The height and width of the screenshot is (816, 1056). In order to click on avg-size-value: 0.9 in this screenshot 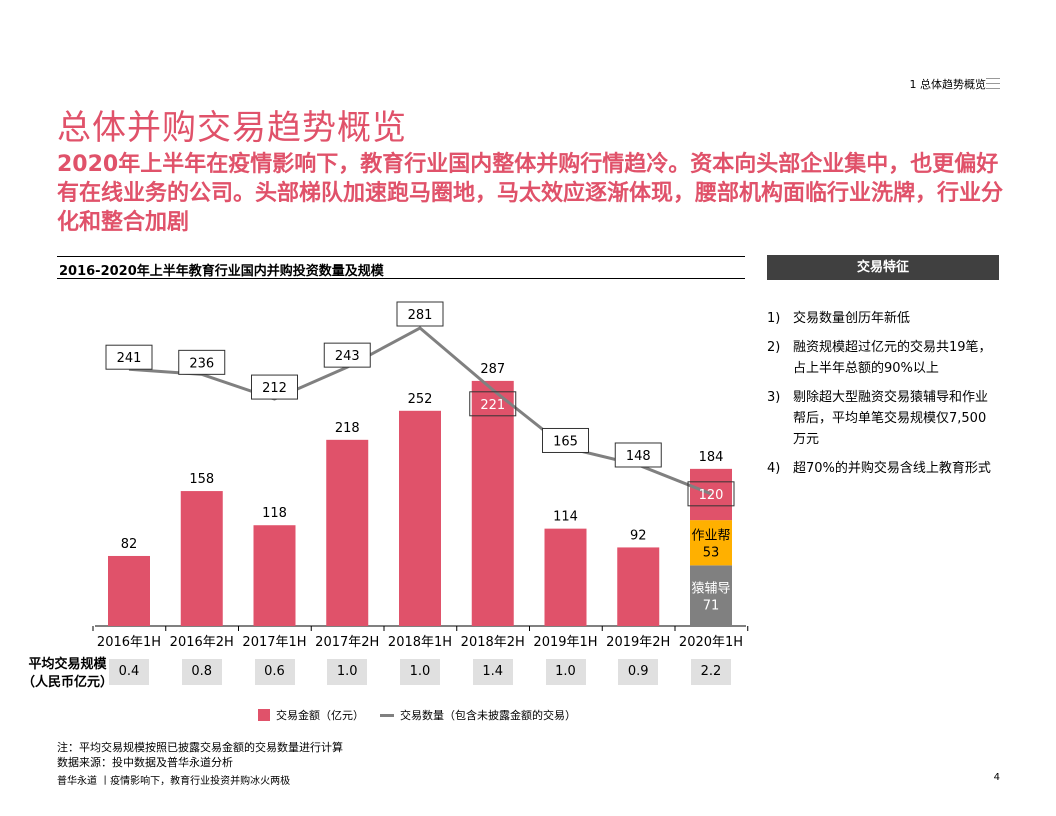, I will do `click(638, 672)`.